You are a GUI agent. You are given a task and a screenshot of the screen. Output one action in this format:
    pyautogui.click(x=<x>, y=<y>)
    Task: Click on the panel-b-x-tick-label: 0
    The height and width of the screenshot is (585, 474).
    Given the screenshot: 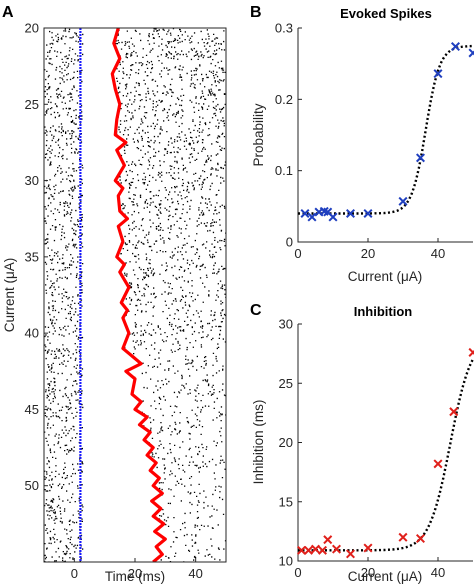 What is the action you would take?
    pyautogui.click(x=297, y=253)
    